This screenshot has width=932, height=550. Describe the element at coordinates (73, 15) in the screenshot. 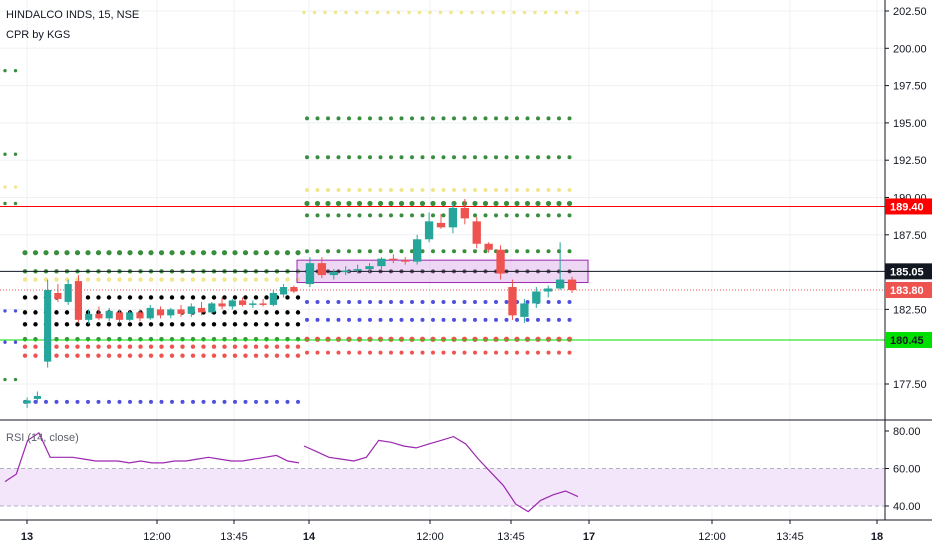

I see `symbol-title: HINDALCO INDS, 15, NSE` at that location.